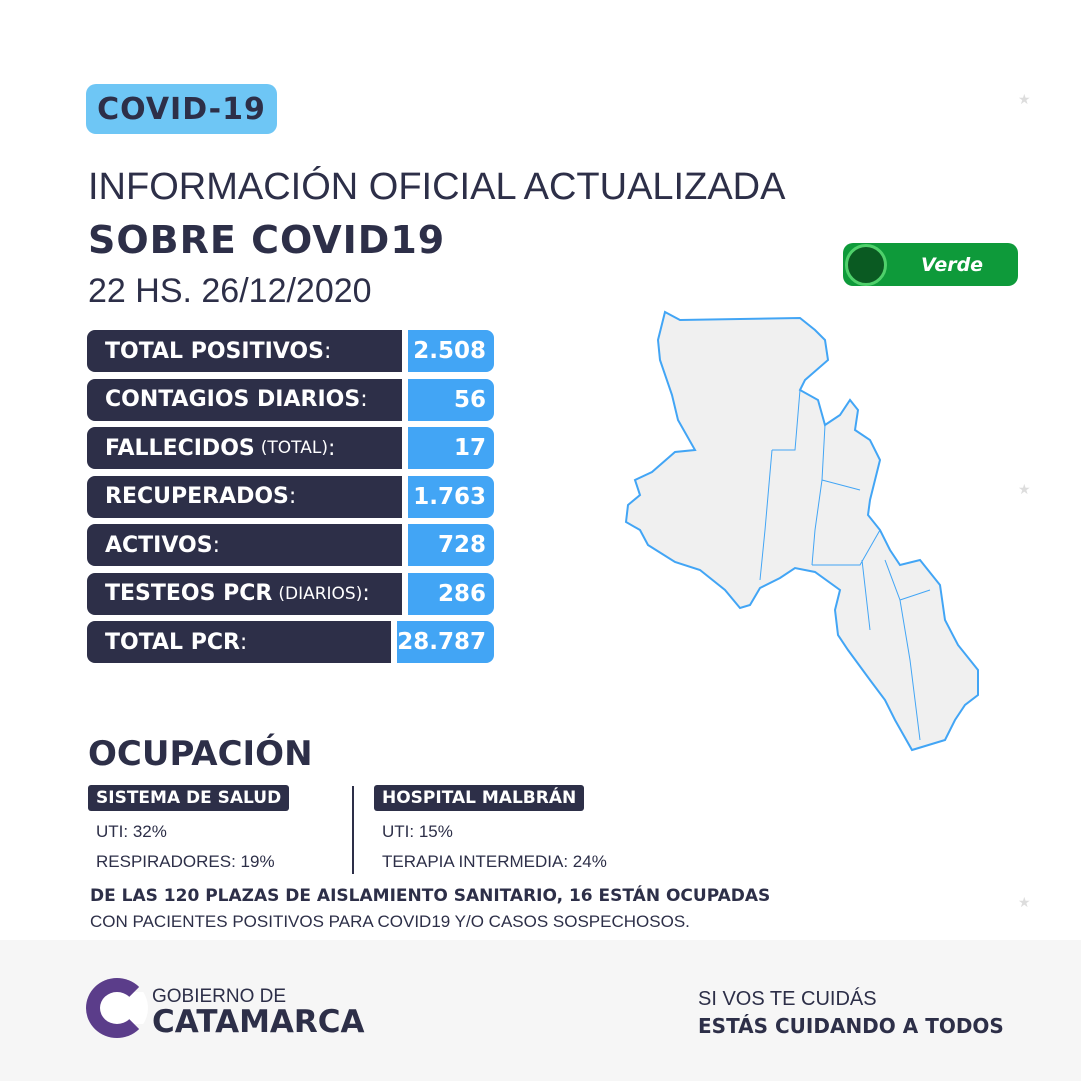 The width and height of the screenshot is (1081, 1081). What do you see at coordinates (952, 264) in the screenshot?
I see `status-label: Verde` at bounding box center [952, 264].